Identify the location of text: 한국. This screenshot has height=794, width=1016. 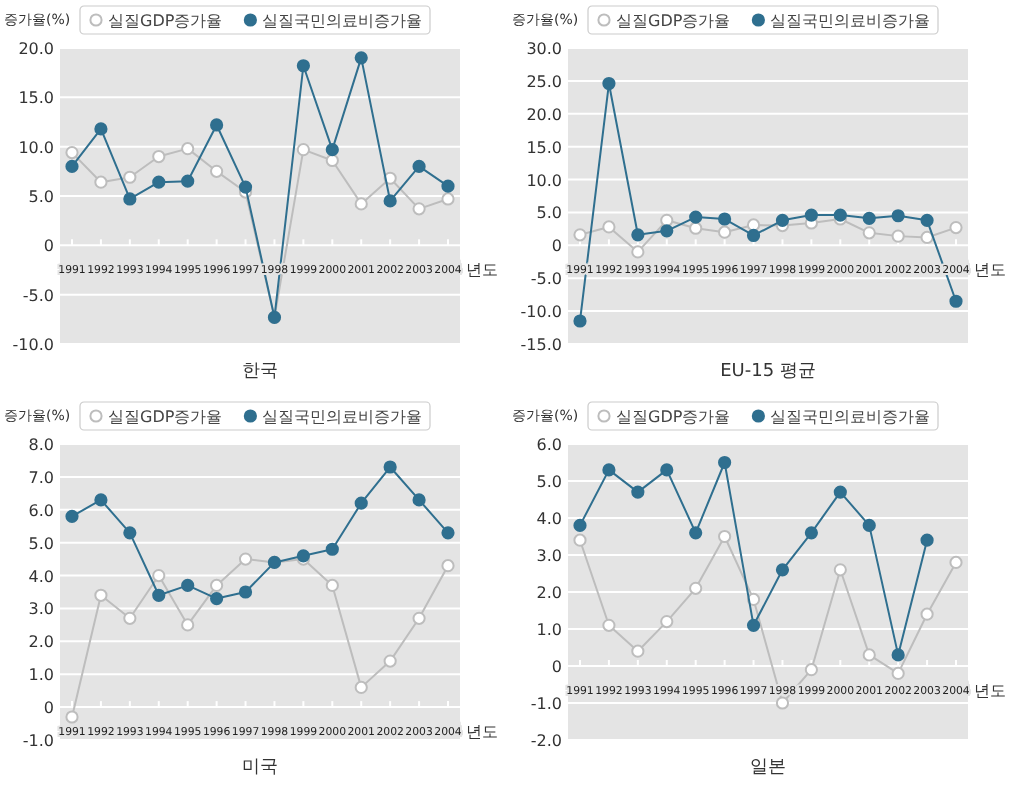
(260, 372).